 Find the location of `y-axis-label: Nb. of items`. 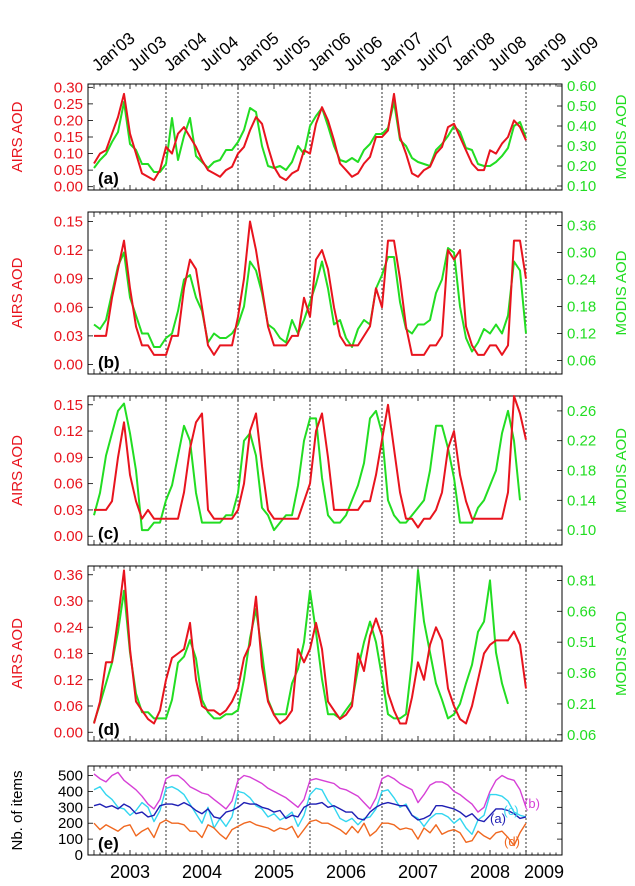

y-axis-label: Nb. of items is located at coordinates (17, 810).